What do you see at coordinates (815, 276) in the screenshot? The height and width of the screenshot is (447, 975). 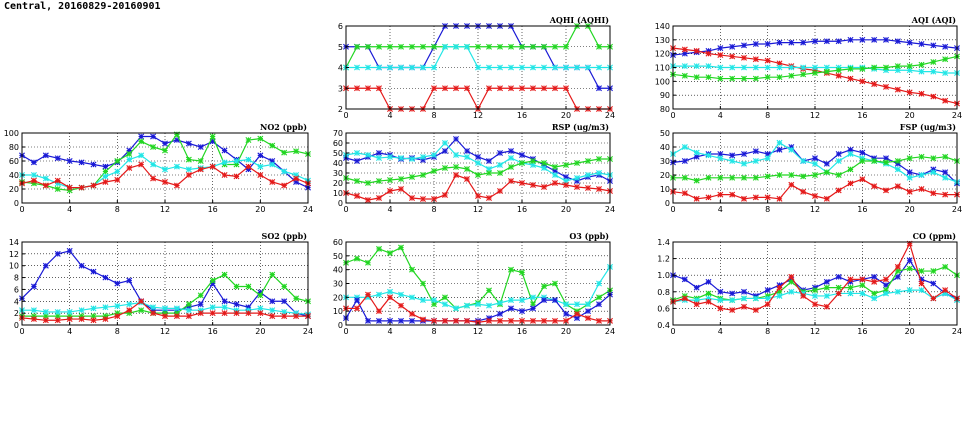 I see `series-line-red` at bounding box center [815, 276].